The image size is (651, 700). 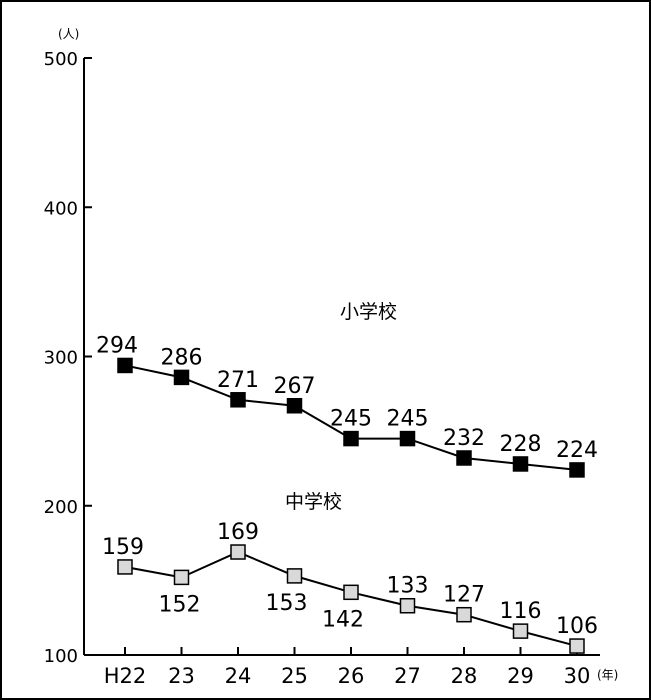 What do you see at coordinates (343, 619) in the screenshot?
I see `data-label: 142` at bounding box center [343, 619].